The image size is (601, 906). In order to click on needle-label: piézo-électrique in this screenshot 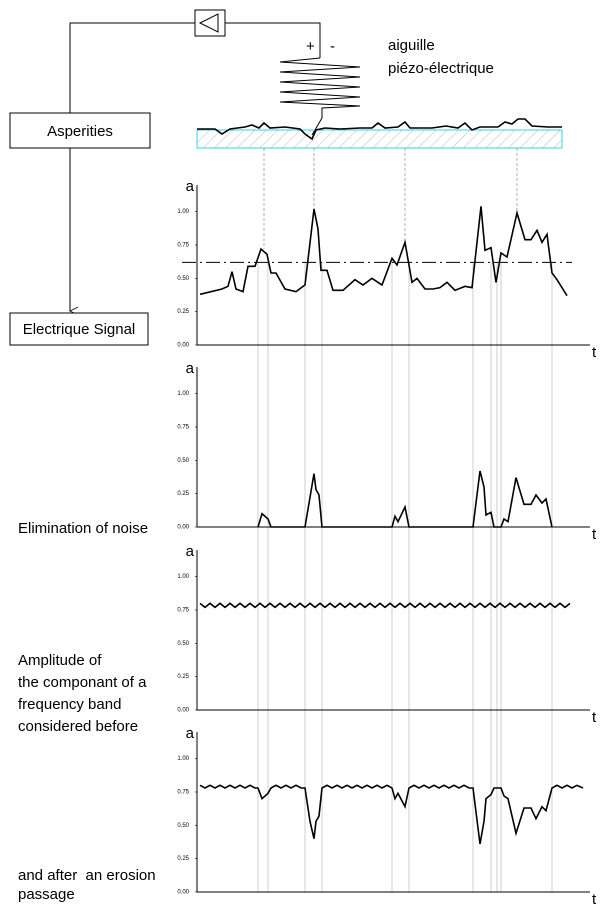, I will do `click(441, 68)`.